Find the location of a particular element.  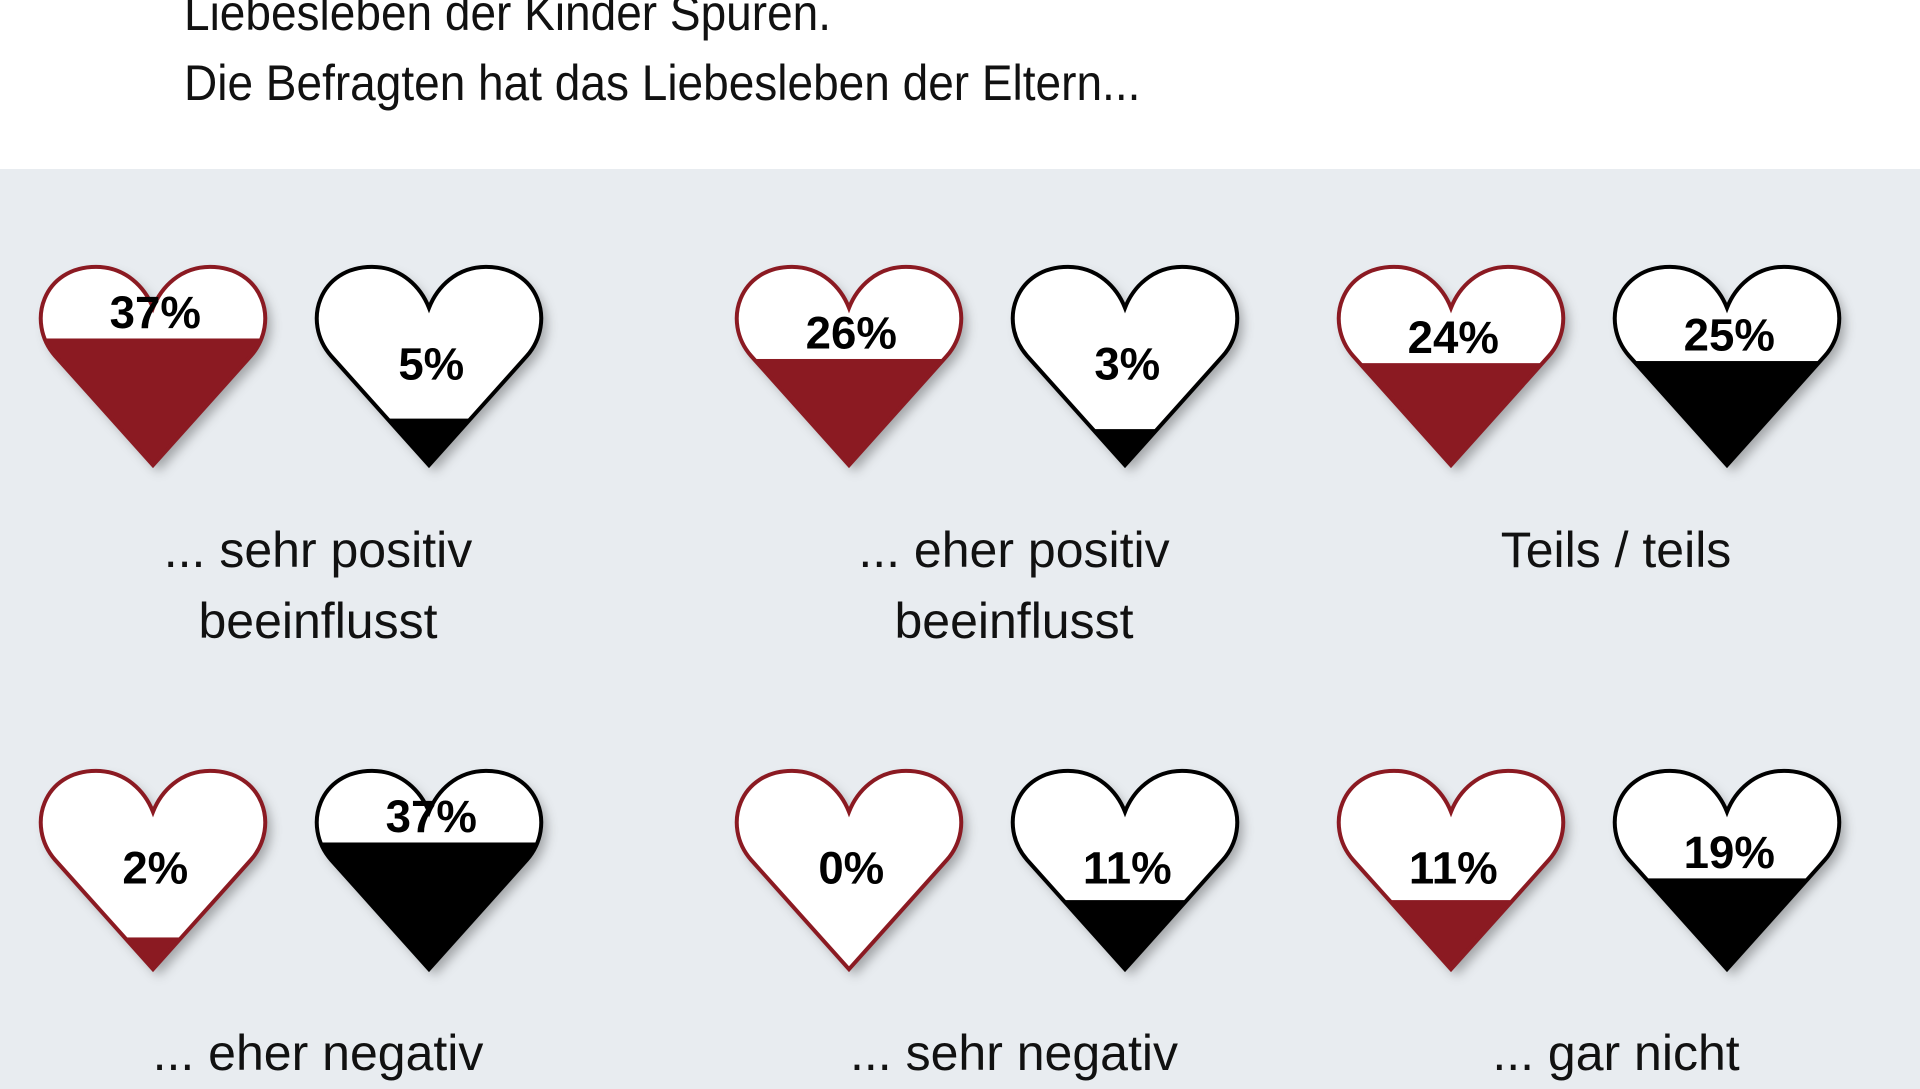

category-label-line: Teils / teils is located at coordinates (1616, 550).